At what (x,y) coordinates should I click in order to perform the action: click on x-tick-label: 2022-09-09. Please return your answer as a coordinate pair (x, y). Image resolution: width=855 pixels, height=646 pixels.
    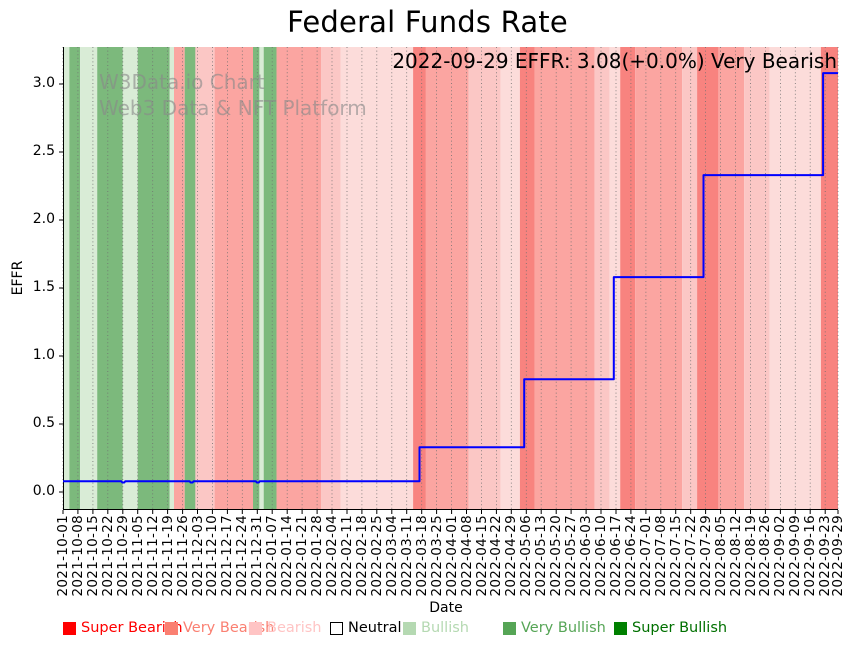
    Looking at the image, I should click on (795, 556).